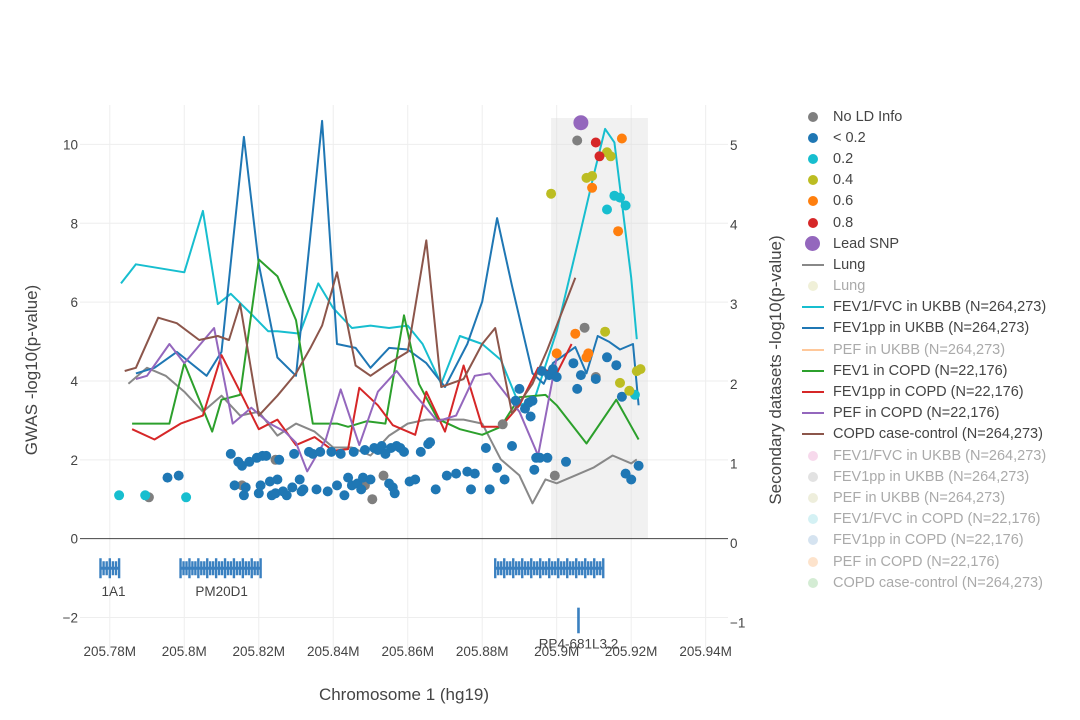  What do you see at coordinates (734, 543) in the screenshot?
I see `y2-tick-label: 0` at bounding box center [734, 543].